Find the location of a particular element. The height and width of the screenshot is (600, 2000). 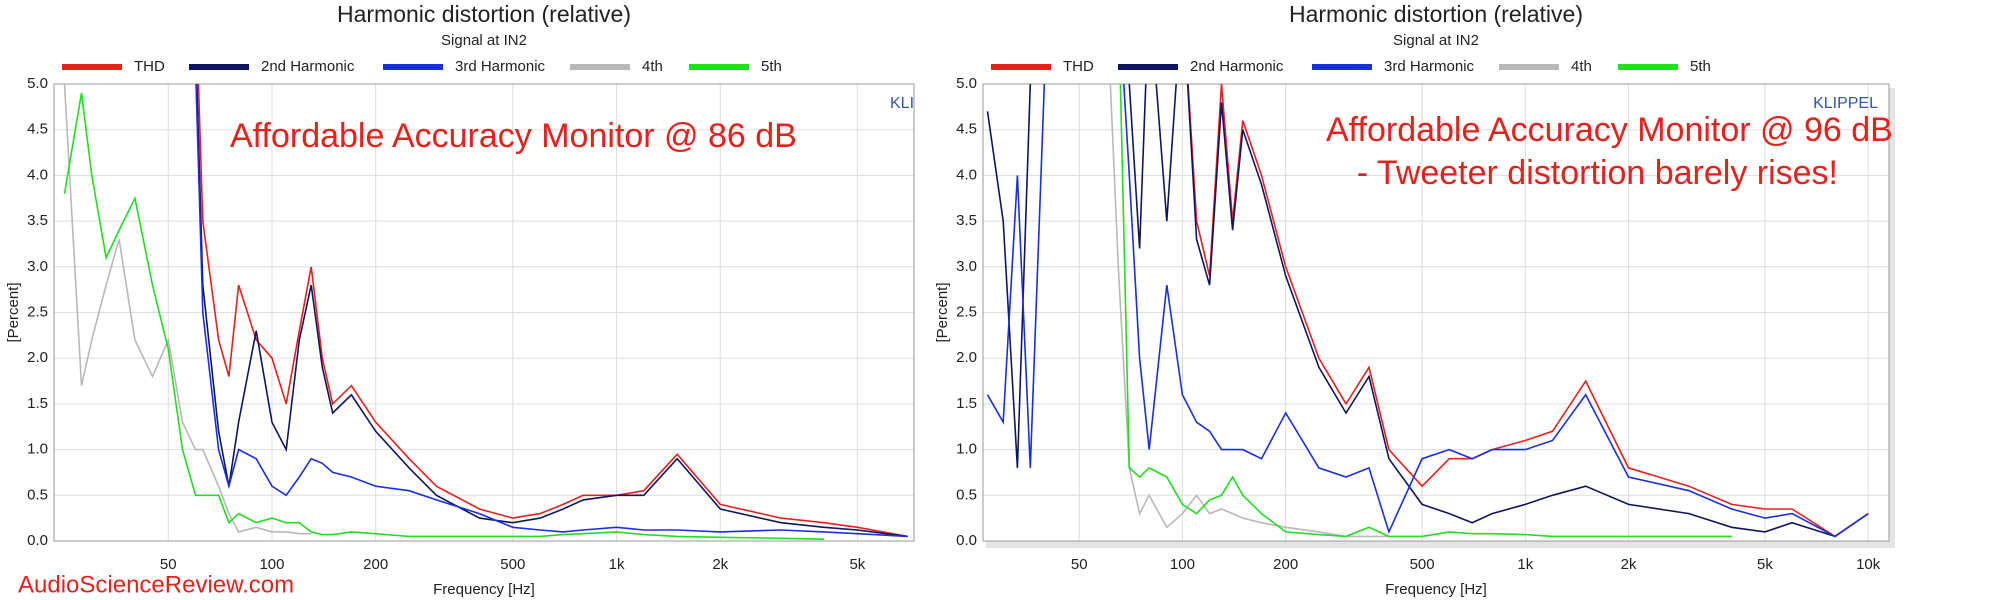

watermark: KLIPPEL is located at coordinates (1845, 103).